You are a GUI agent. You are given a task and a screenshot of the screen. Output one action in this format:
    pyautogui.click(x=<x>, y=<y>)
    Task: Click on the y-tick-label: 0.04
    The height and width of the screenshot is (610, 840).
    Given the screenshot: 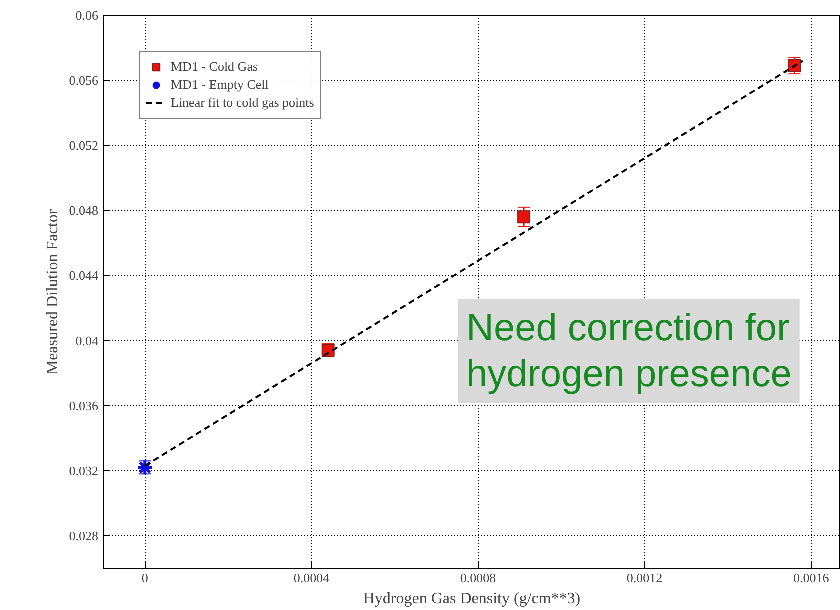 What is the action you would take?
    pyautogui.click(x=87, y=340)
    